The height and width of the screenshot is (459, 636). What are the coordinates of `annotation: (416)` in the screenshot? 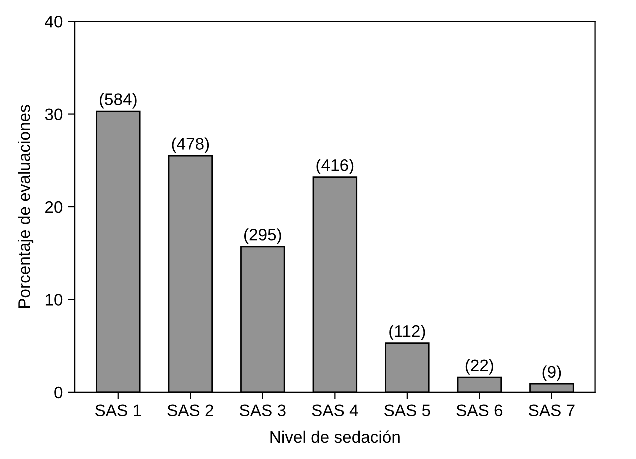 It's located at (335, 167).